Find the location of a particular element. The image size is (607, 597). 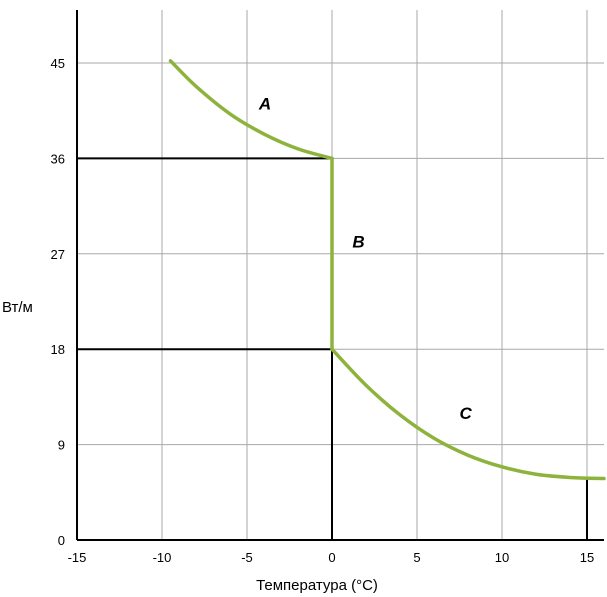

y-tick-label: 36 is located at coordinates (58, 158).